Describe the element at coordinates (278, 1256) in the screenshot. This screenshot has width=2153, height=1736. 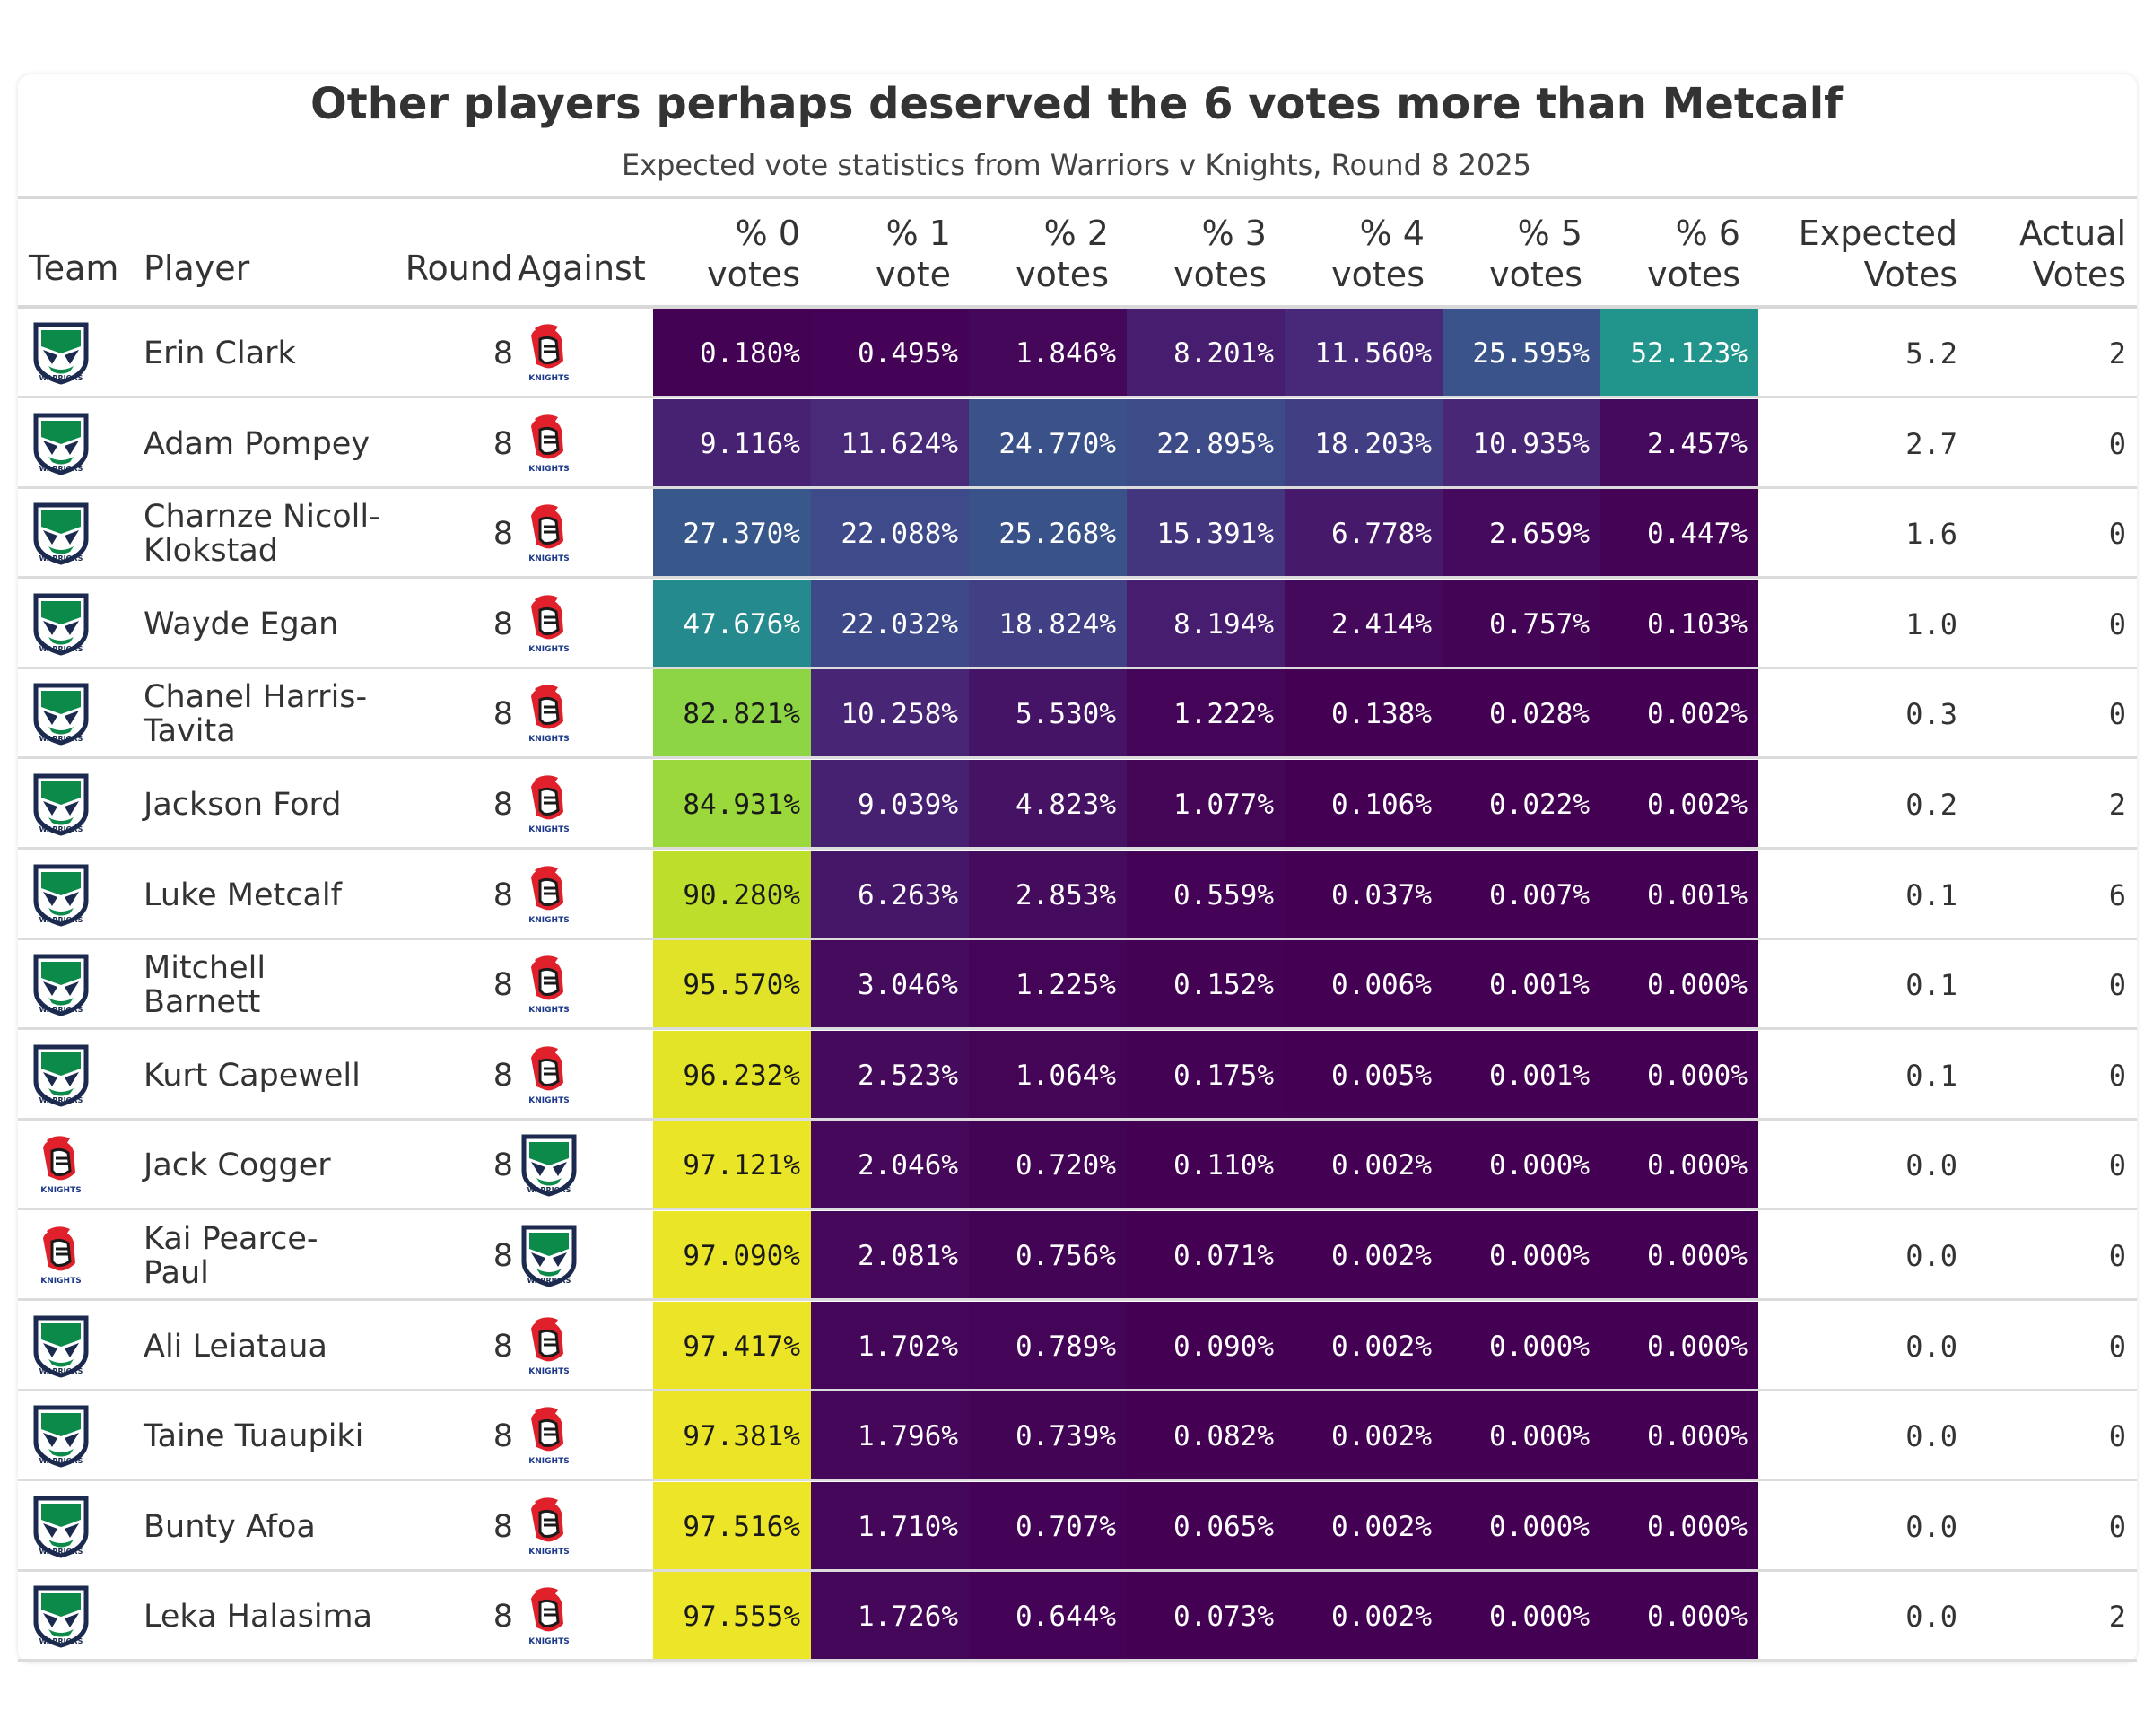
I see `player-name: Kai Pearce- Paul` at that location.